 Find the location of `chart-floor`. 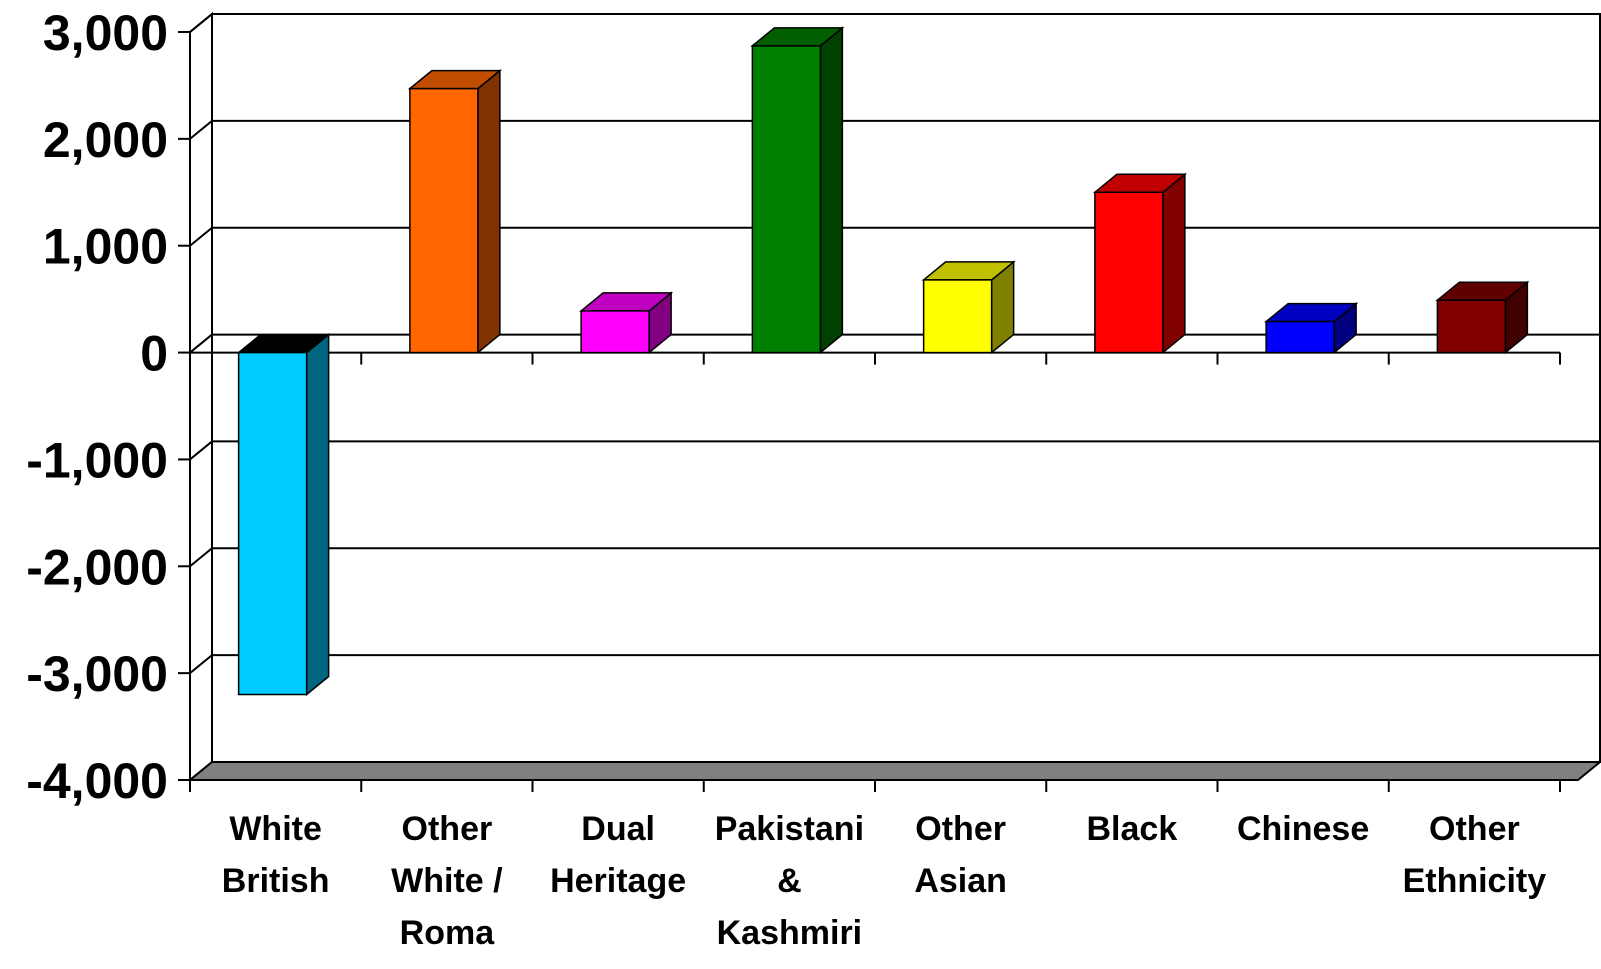

chart-floor is located at coordinates (894, 771).